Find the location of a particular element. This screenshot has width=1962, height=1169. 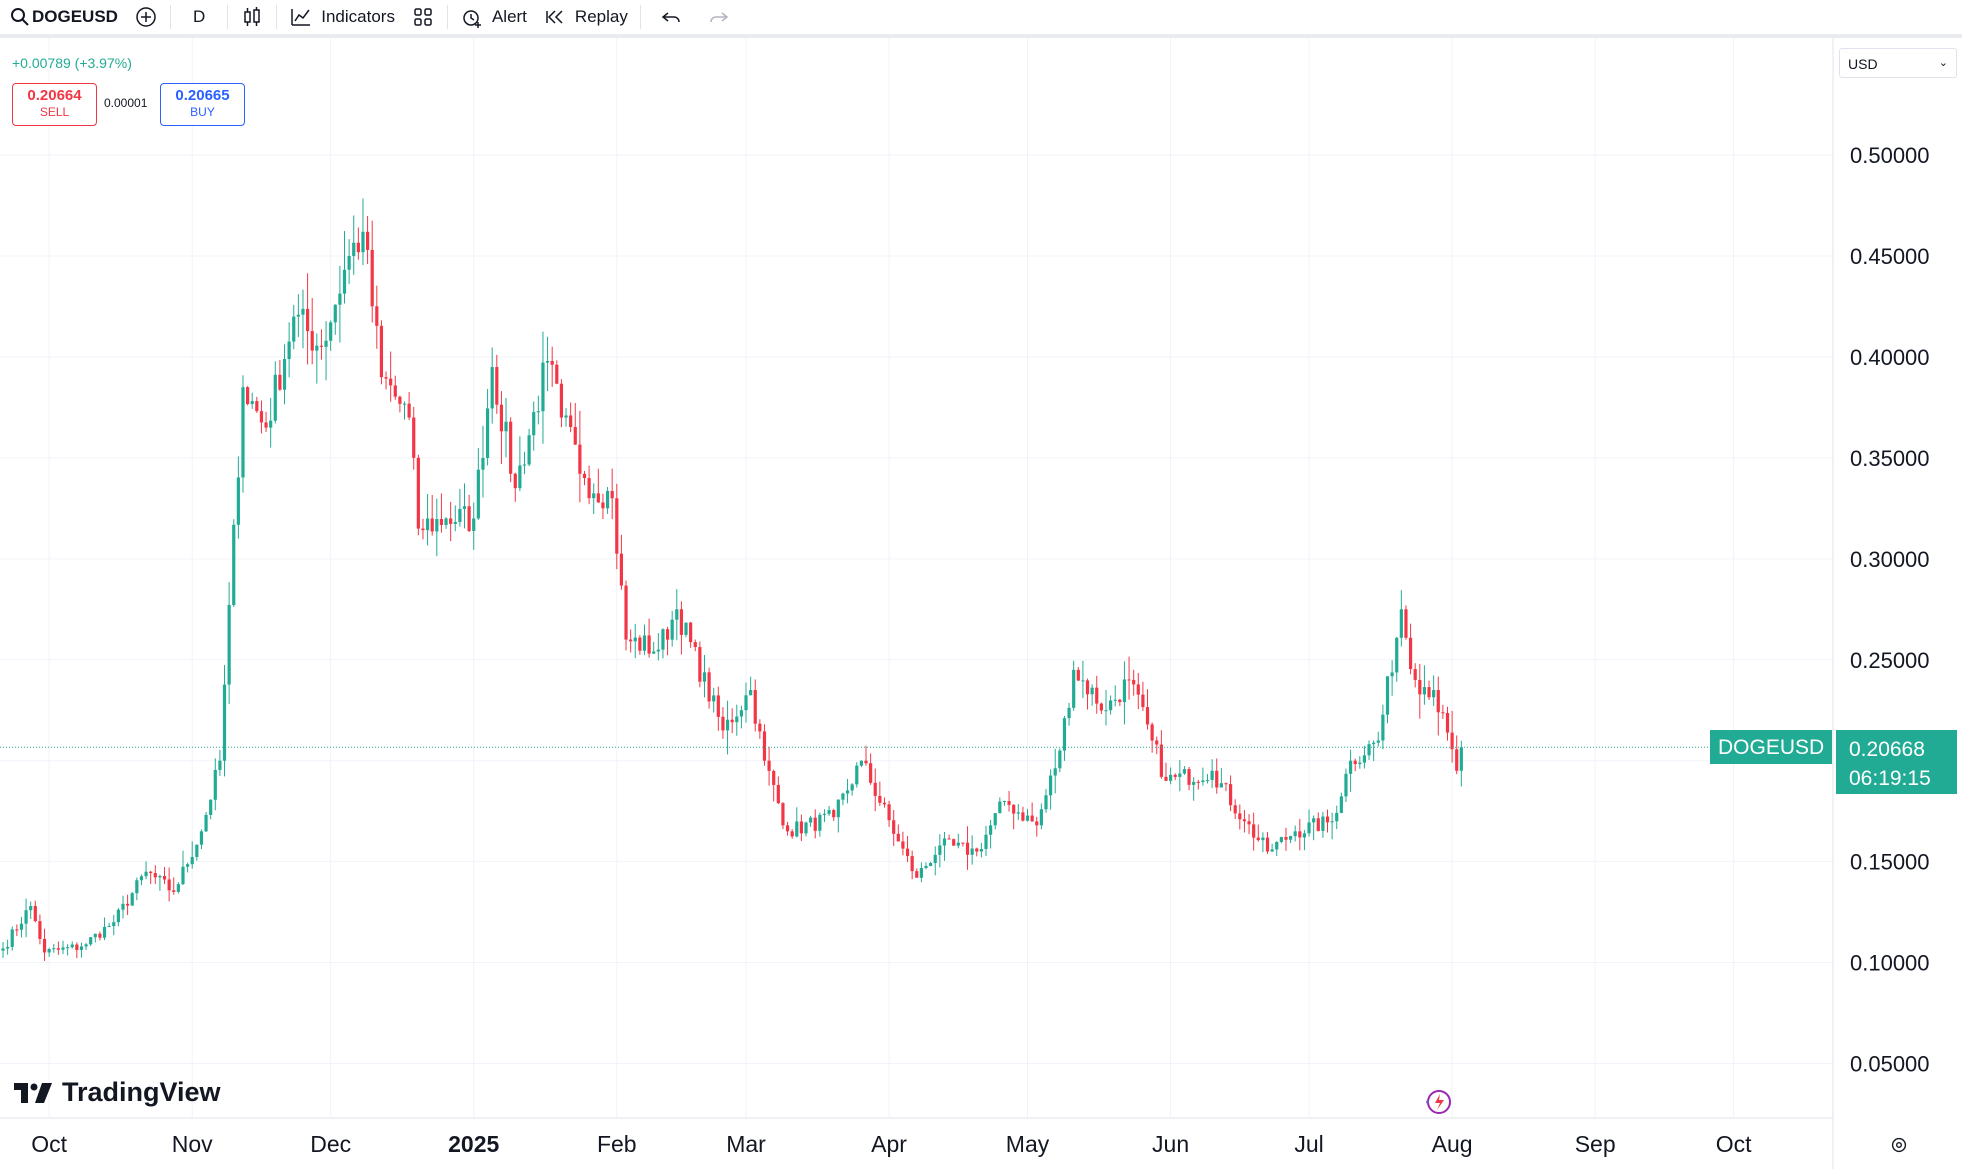

chart-type-button is located at coordinates (252, 17).